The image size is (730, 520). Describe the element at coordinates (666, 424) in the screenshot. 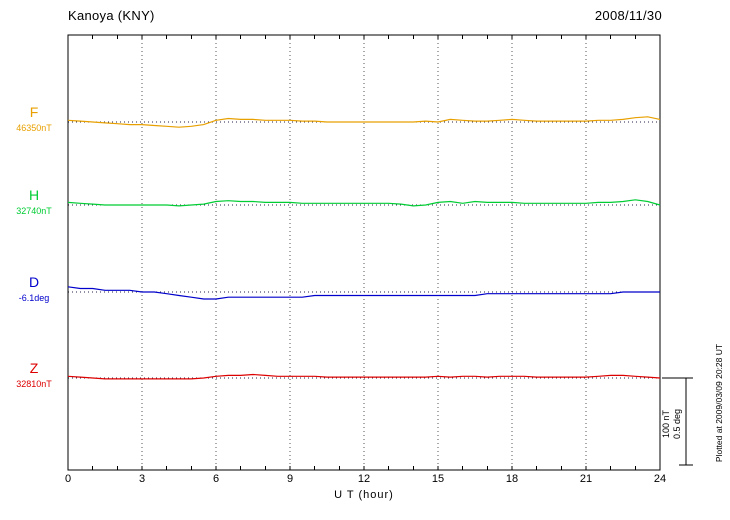

I see `scale-nt-label: 100 nT` at that location.